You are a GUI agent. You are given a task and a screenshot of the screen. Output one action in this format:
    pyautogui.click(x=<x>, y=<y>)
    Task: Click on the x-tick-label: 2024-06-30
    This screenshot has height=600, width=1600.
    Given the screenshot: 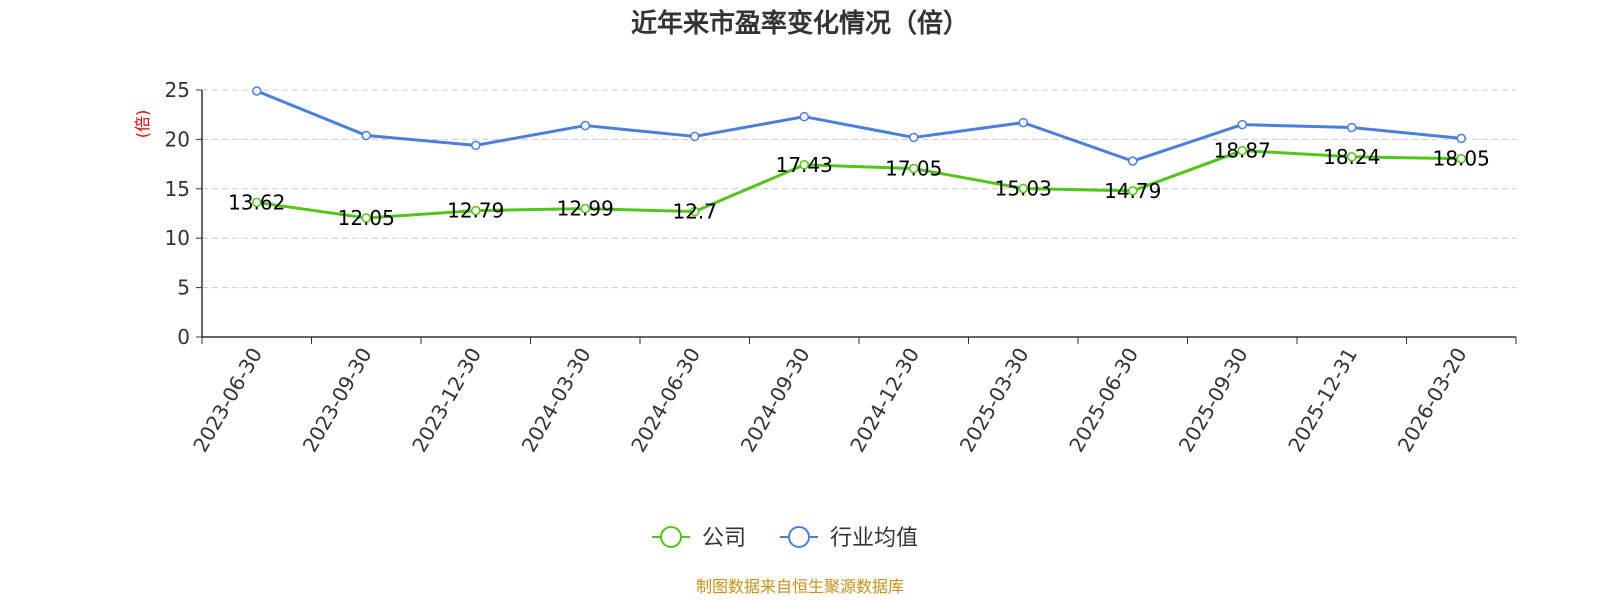 What is the action you would take?
    pyautogui.click(x=665, y=400)
    